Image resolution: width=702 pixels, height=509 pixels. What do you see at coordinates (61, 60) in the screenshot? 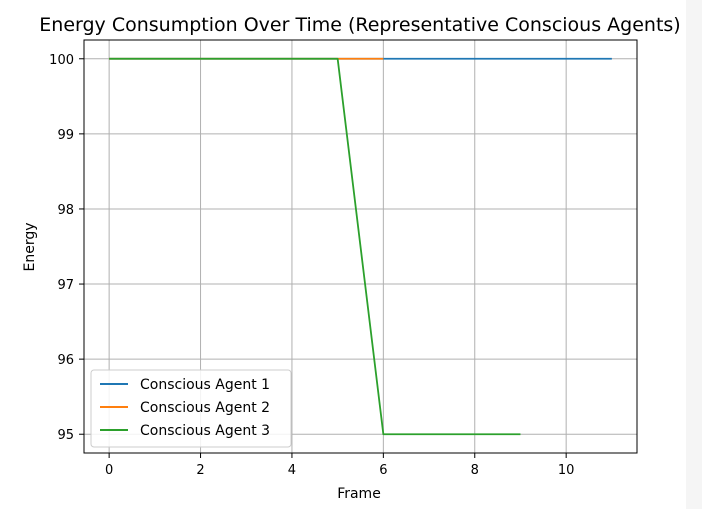
I see `y-tick-label: 100` at bounding box center [61, 60].